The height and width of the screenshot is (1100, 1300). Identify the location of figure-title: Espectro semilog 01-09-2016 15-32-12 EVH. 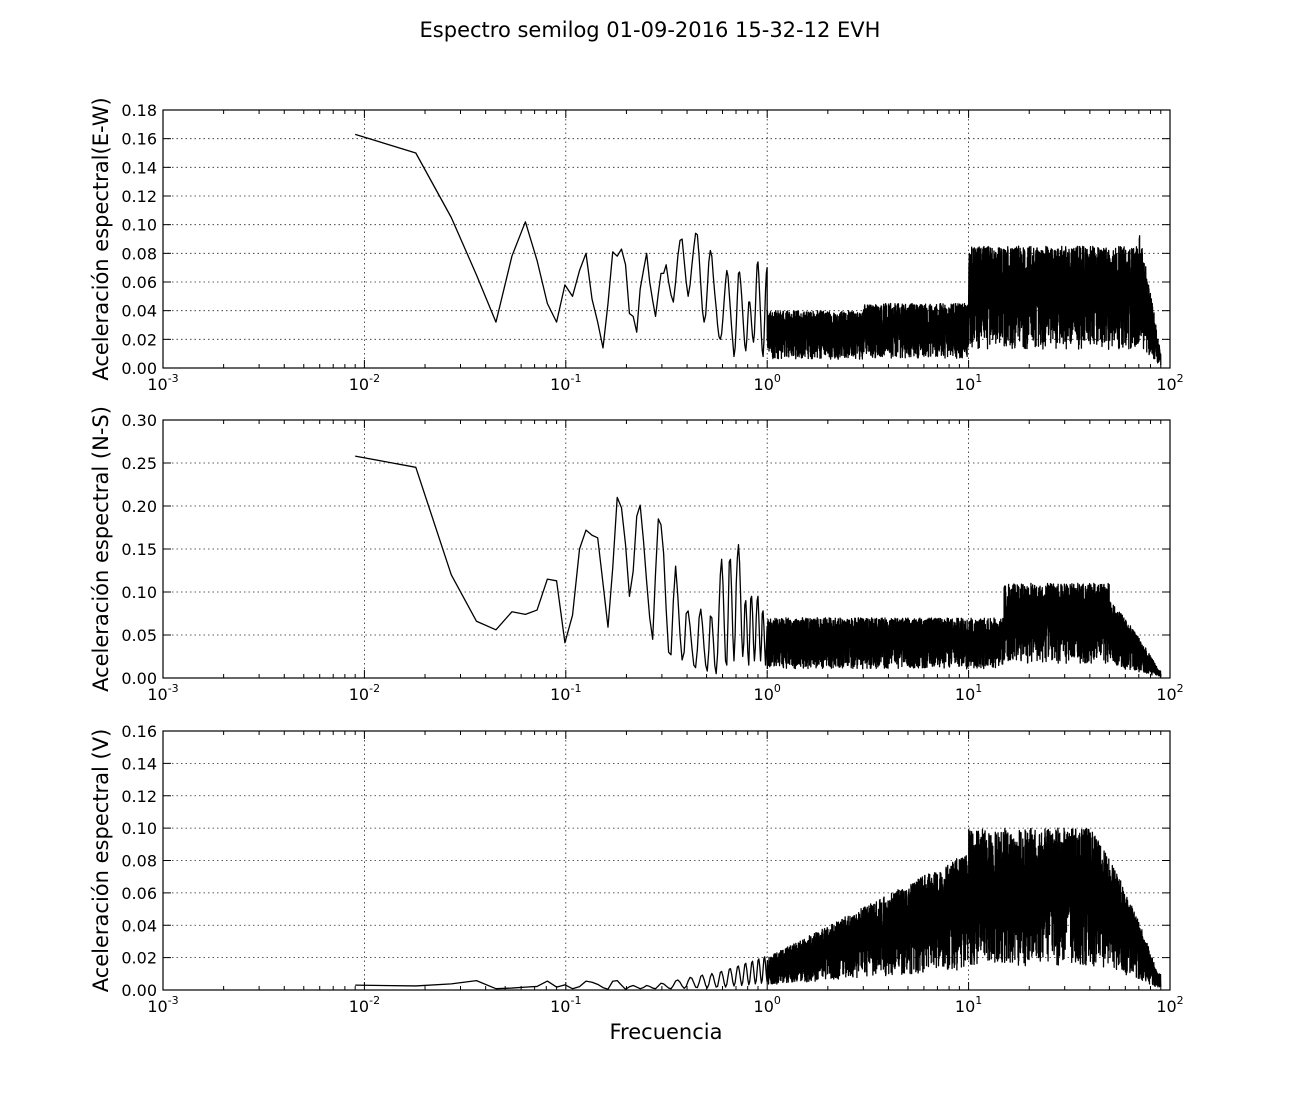
(650, 30).